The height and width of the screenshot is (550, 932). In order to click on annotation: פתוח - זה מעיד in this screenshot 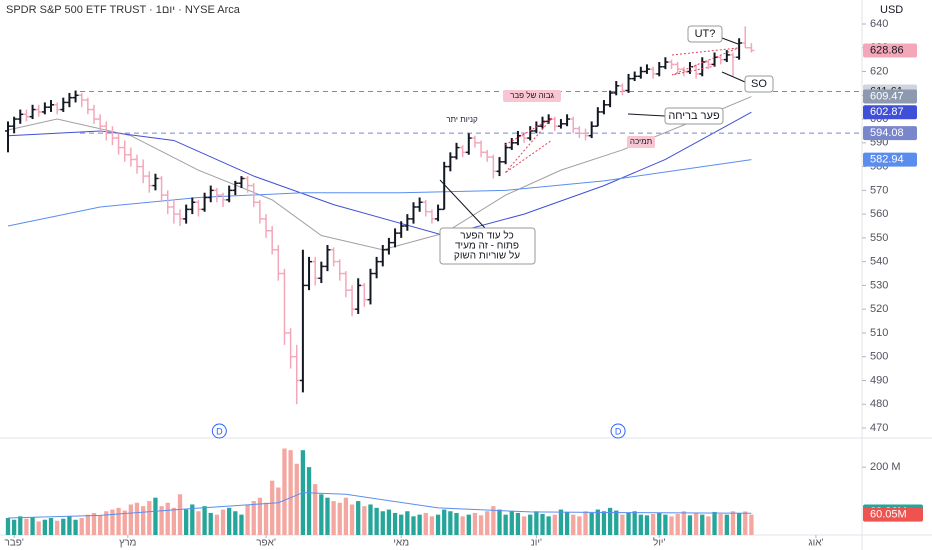, I will do `click(487, 246)`.